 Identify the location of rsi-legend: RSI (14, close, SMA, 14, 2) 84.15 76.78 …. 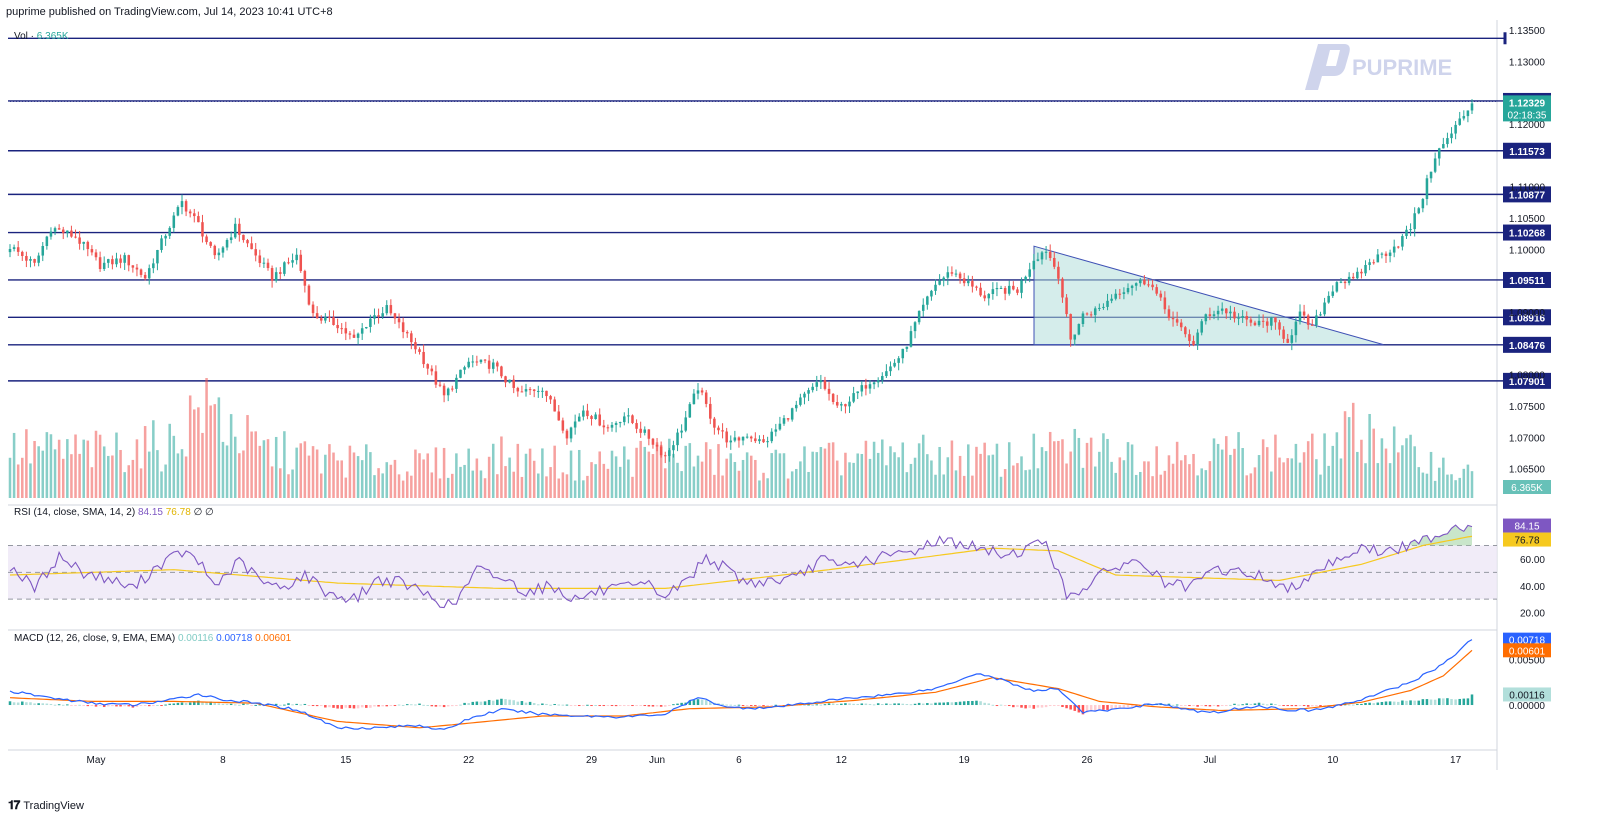
(114, 512).